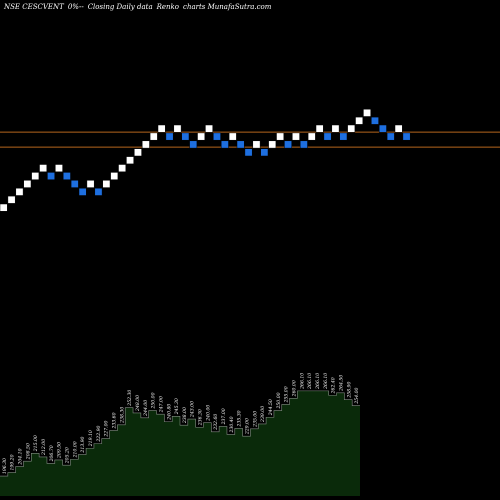  I want to click on price-label-43: 264.50, so click(341, 383).